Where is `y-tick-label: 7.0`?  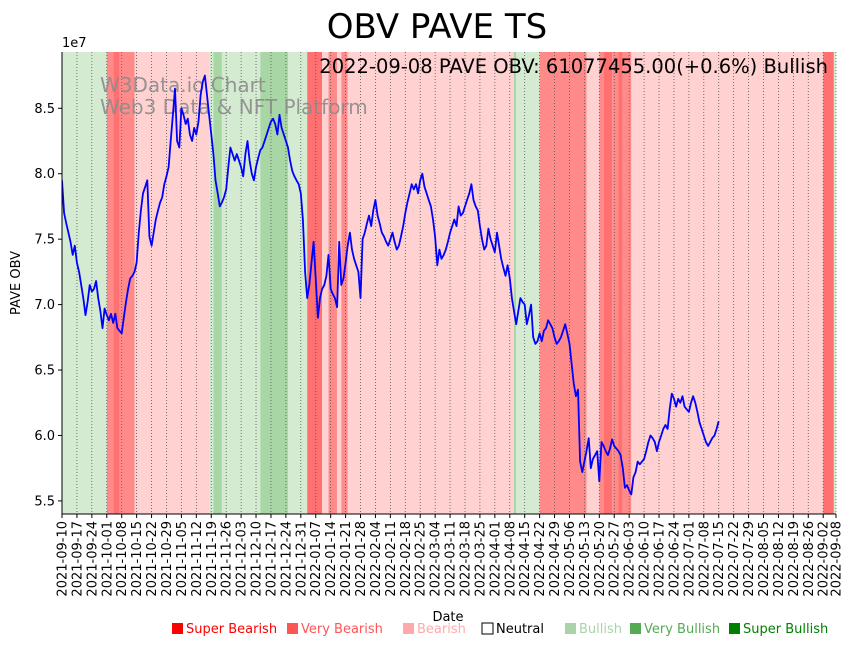
y-tick-label: 7.0 is located at coordinates (44, 305).